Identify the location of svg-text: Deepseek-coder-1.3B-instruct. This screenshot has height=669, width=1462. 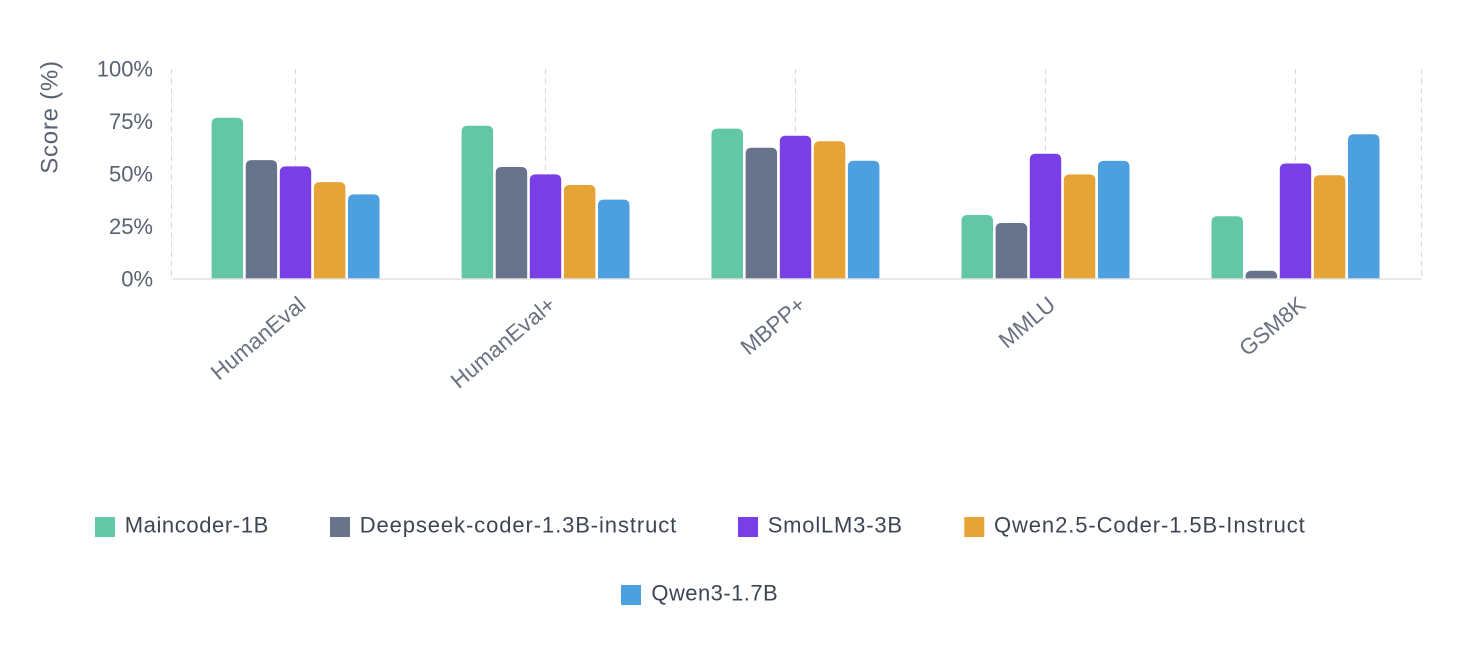
(518, 525).